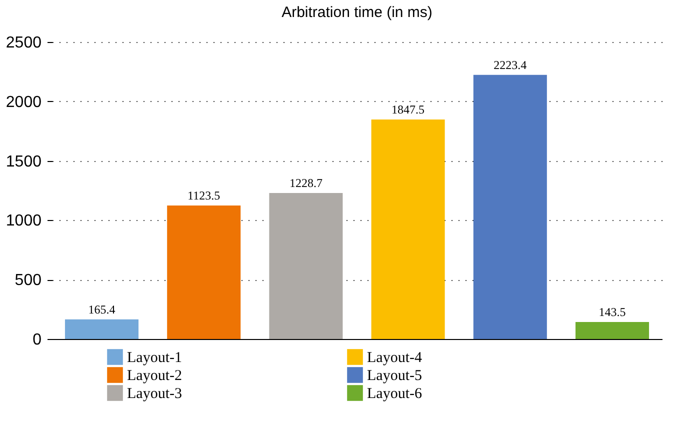  I want to click on data-label: 1847.5, so click(408, 109).